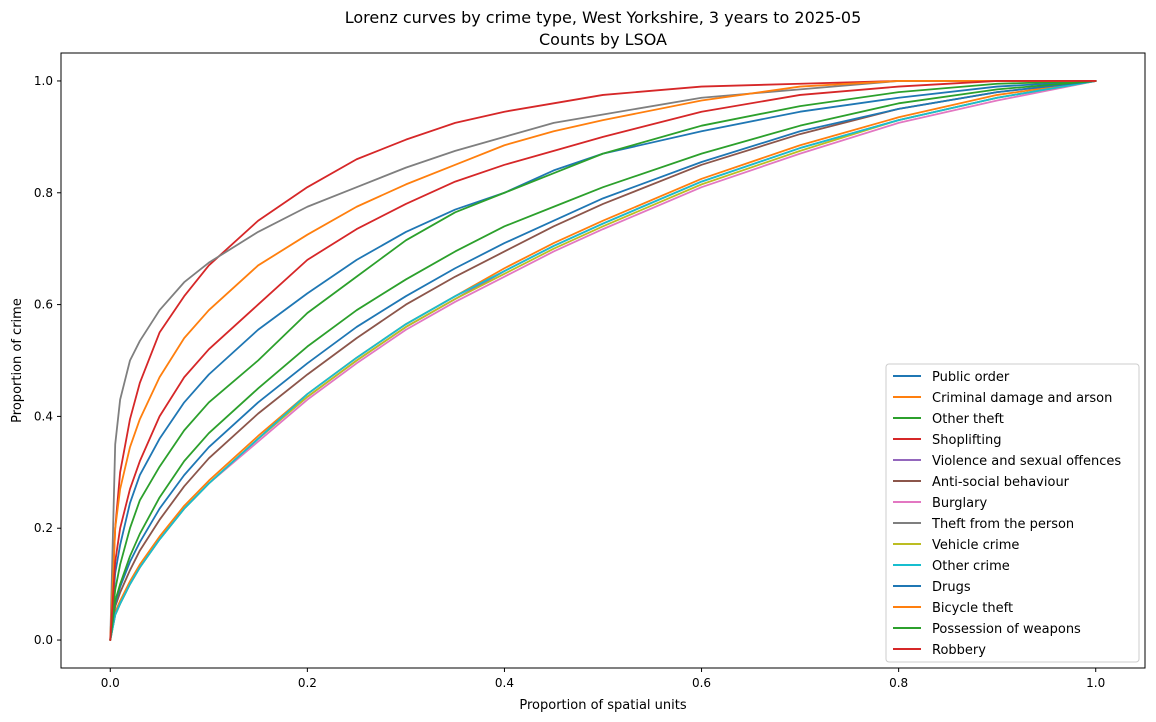 Image resolution: width=1156 pixels, height=722 pixels. I want to click on y-tick-label: 0.6, so click(43, 305).